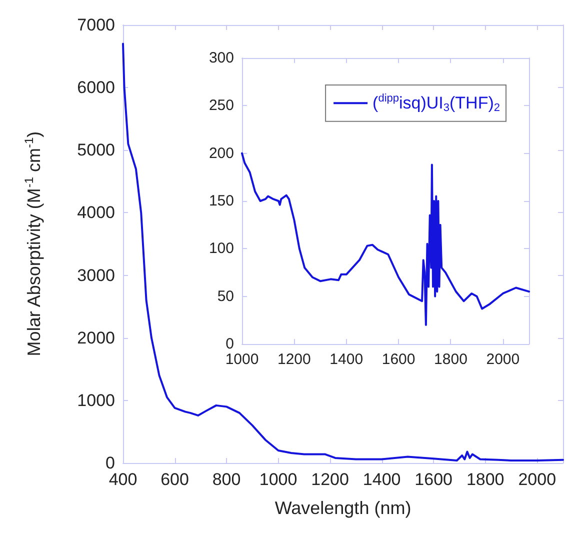 This screenshot has height=541, width=566. Describe the element at coordinates (96, 150) in the screenshot. I see `y-tick-label: 5000` at that location.